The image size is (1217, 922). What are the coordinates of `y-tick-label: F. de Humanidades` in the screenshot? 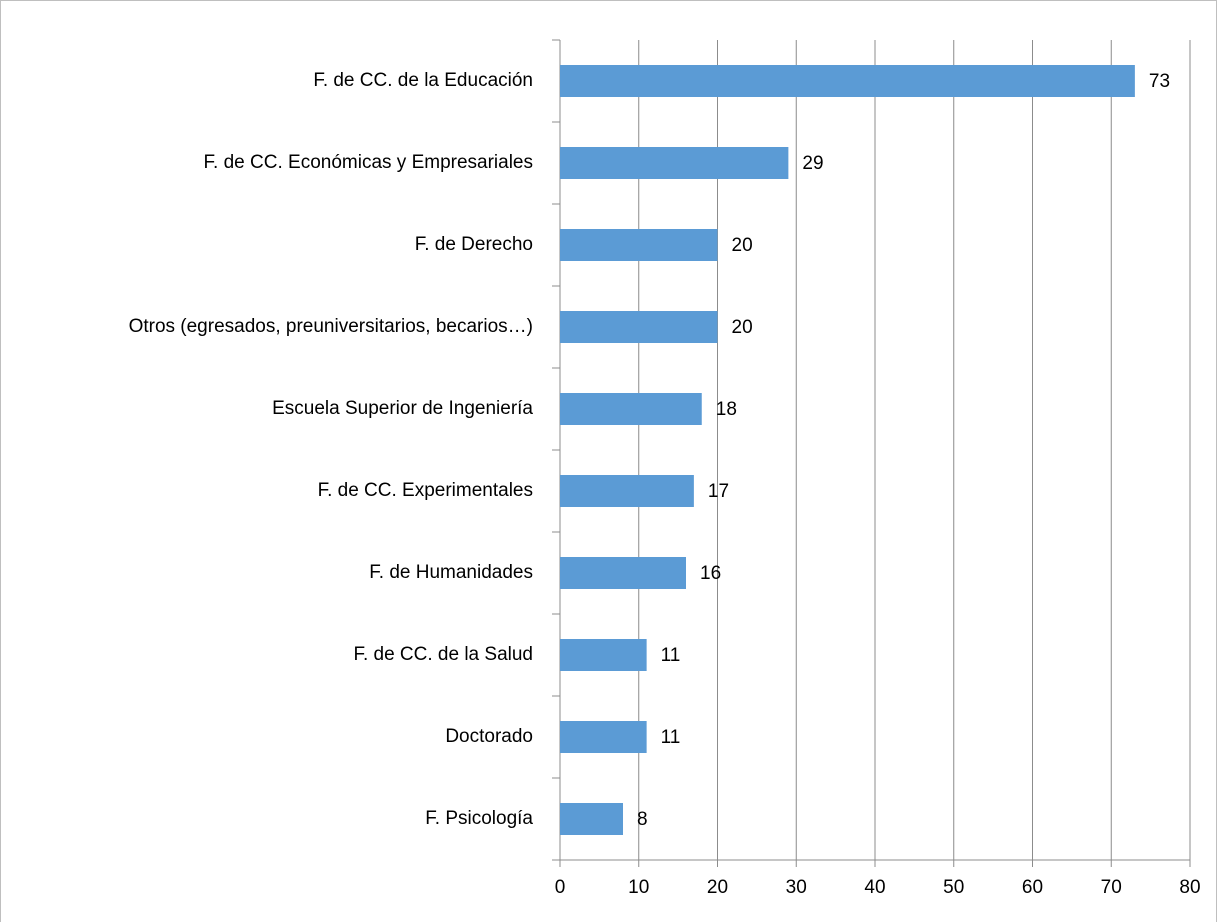 It's located at (451, 572).